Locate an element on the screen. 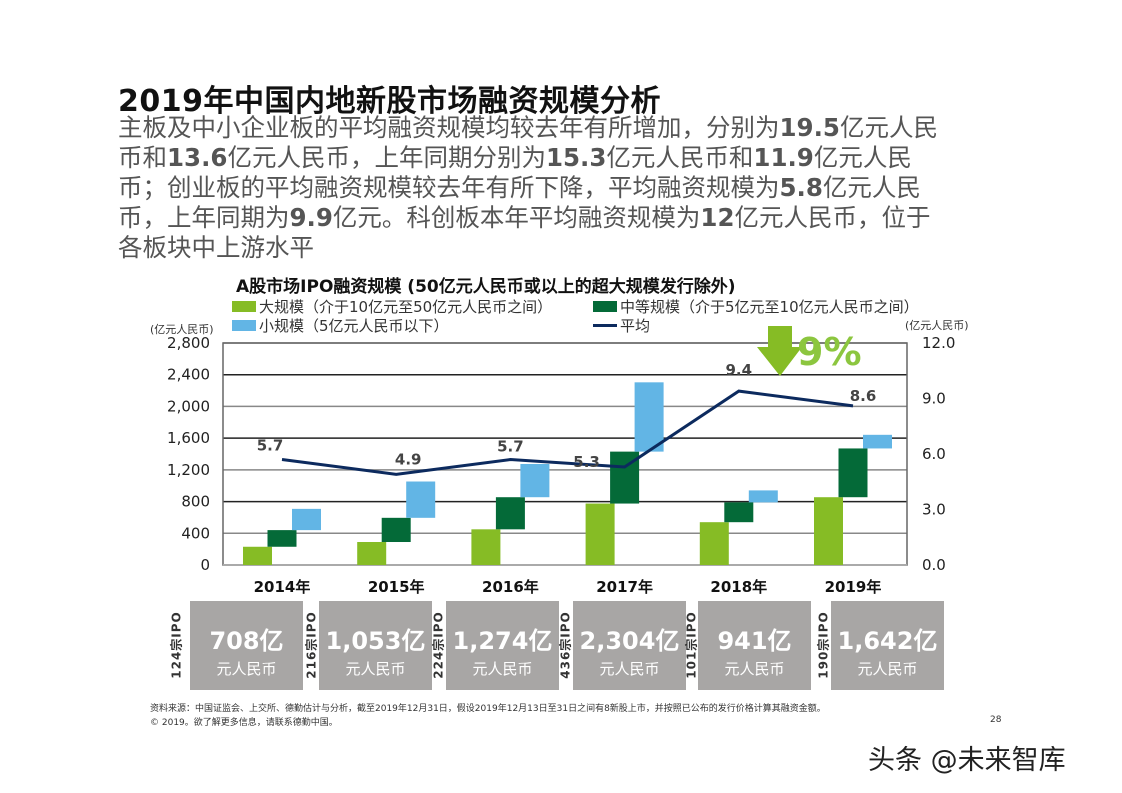 This screenshot has width=1122, height=793. total-amount: 708亿 is located at coordinates (246, 641).